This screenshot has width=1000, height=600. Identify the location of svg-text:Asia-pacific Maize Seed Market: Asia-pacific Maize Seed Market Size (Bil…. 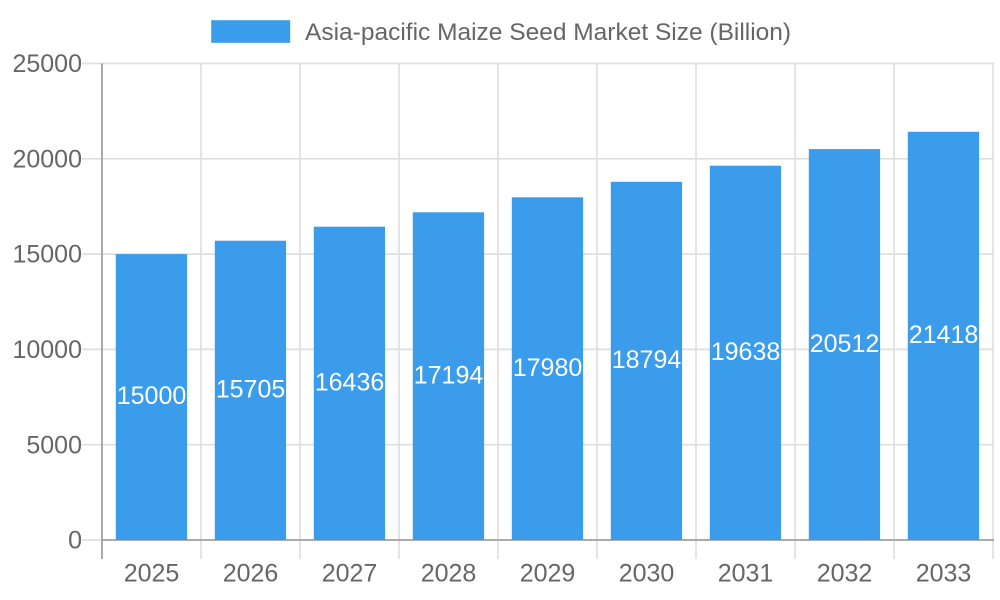
(548, 32).